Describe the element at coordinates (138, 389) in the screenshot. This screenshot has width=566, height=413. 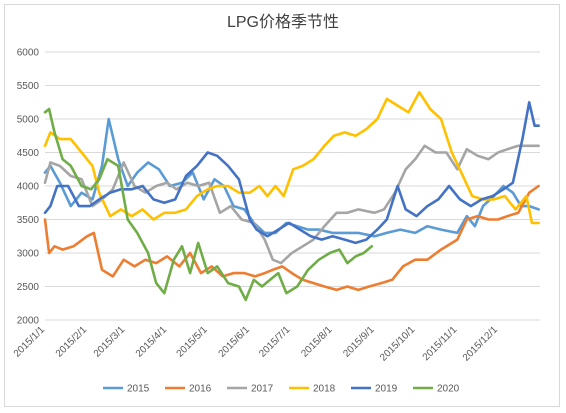
I see `legend-label: 2015` at that location.